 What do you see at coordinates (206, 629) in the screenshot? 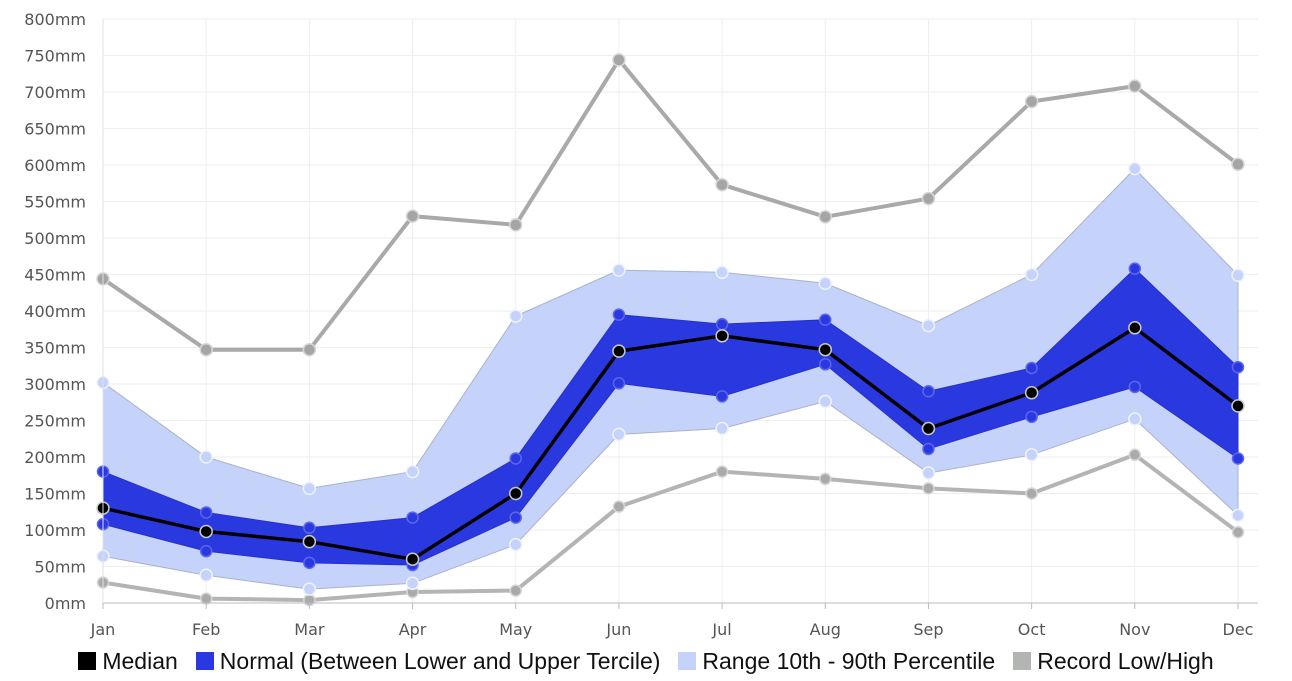
I see `x-tick-label: Feb` at bounding box center [206, 629].